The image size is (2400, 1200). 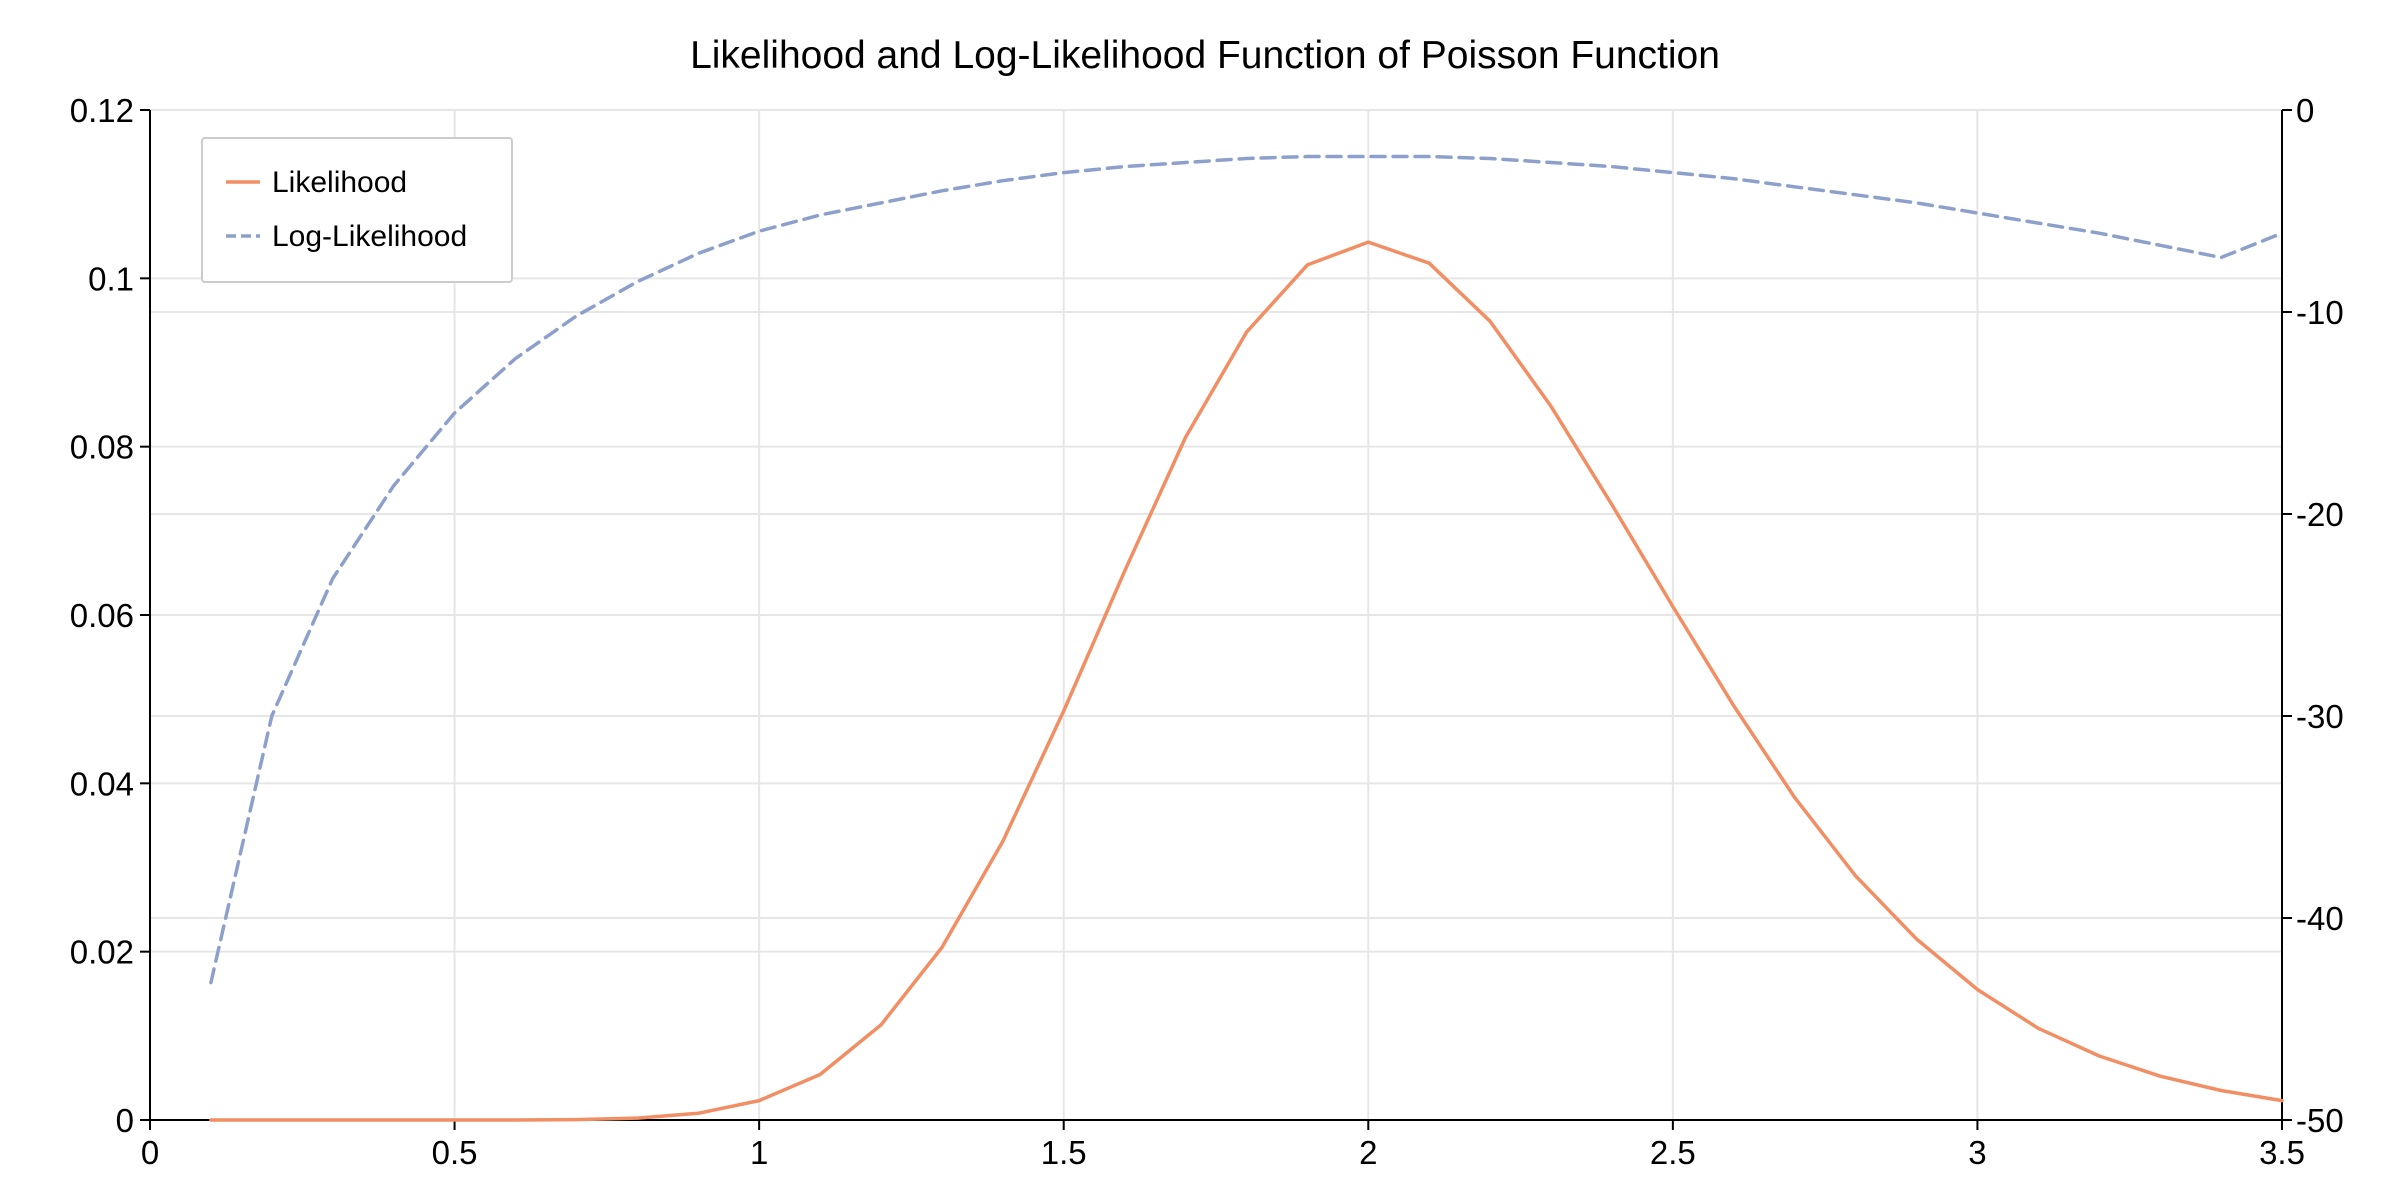 What do you see at coordinates (125, 1120) in the screenshot?
I see `y-tick-label: 0` at bounding box center [125, 1120].